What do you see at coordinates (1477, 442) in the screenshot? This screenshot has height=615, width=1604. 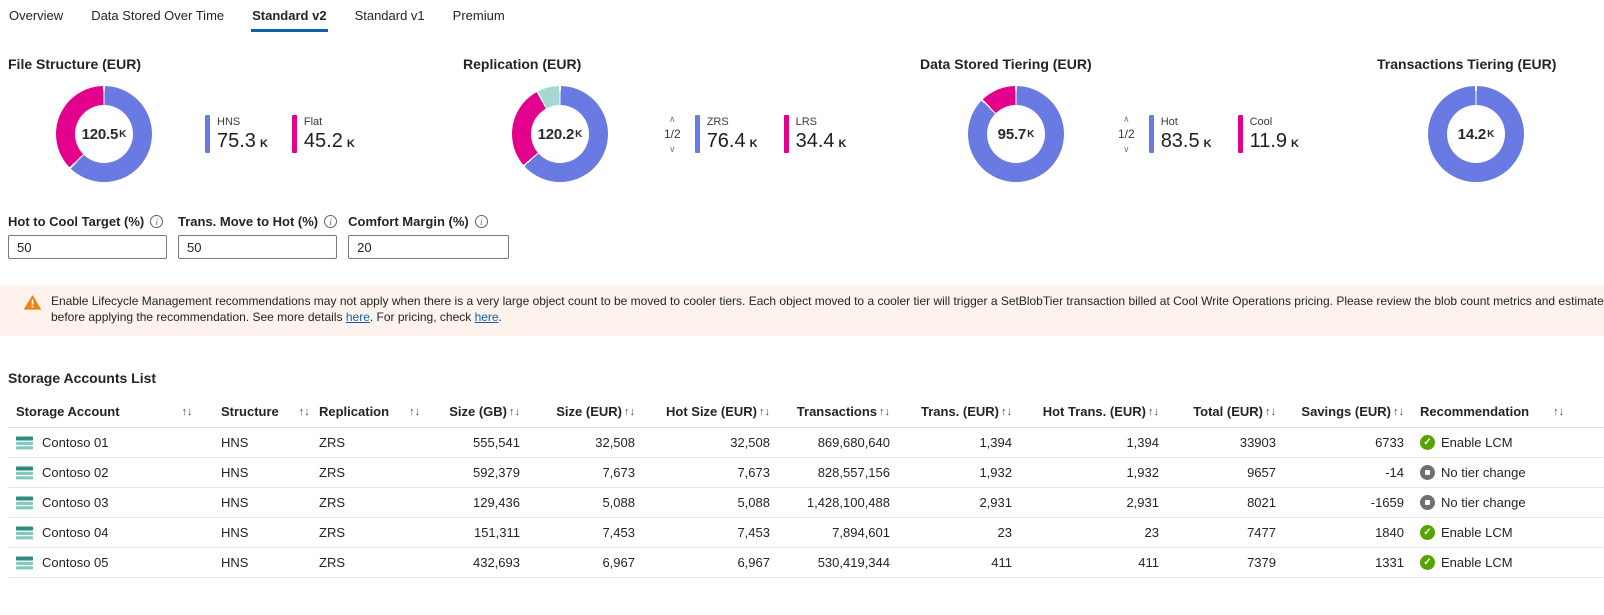 I see `recommendation-label: Enable LCM` at bounding box center [1477, 442].